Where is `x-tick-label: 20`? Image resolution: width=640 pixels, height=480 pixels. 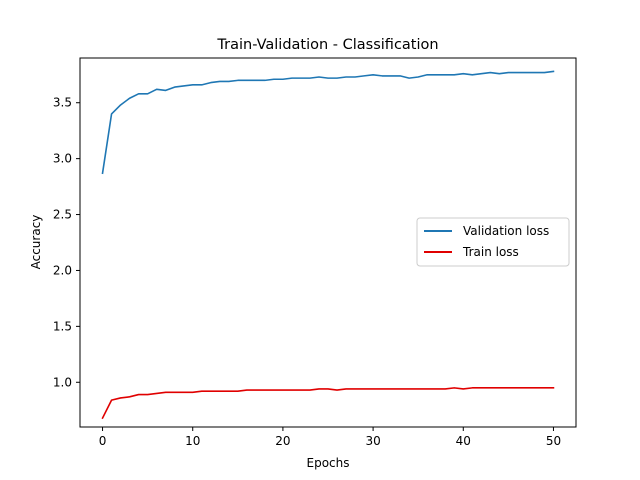 x-tick-label: 20 is located at coordinates (282, 441).